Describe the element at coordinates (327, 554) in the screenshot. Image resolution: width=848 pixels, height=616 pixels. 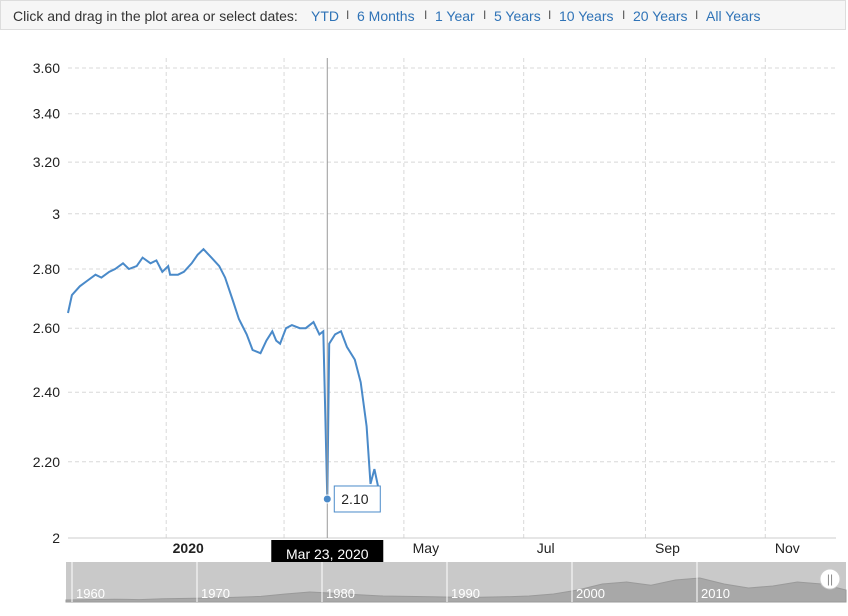
I see `tooltip-date: Mar 23, 2020` at that location.